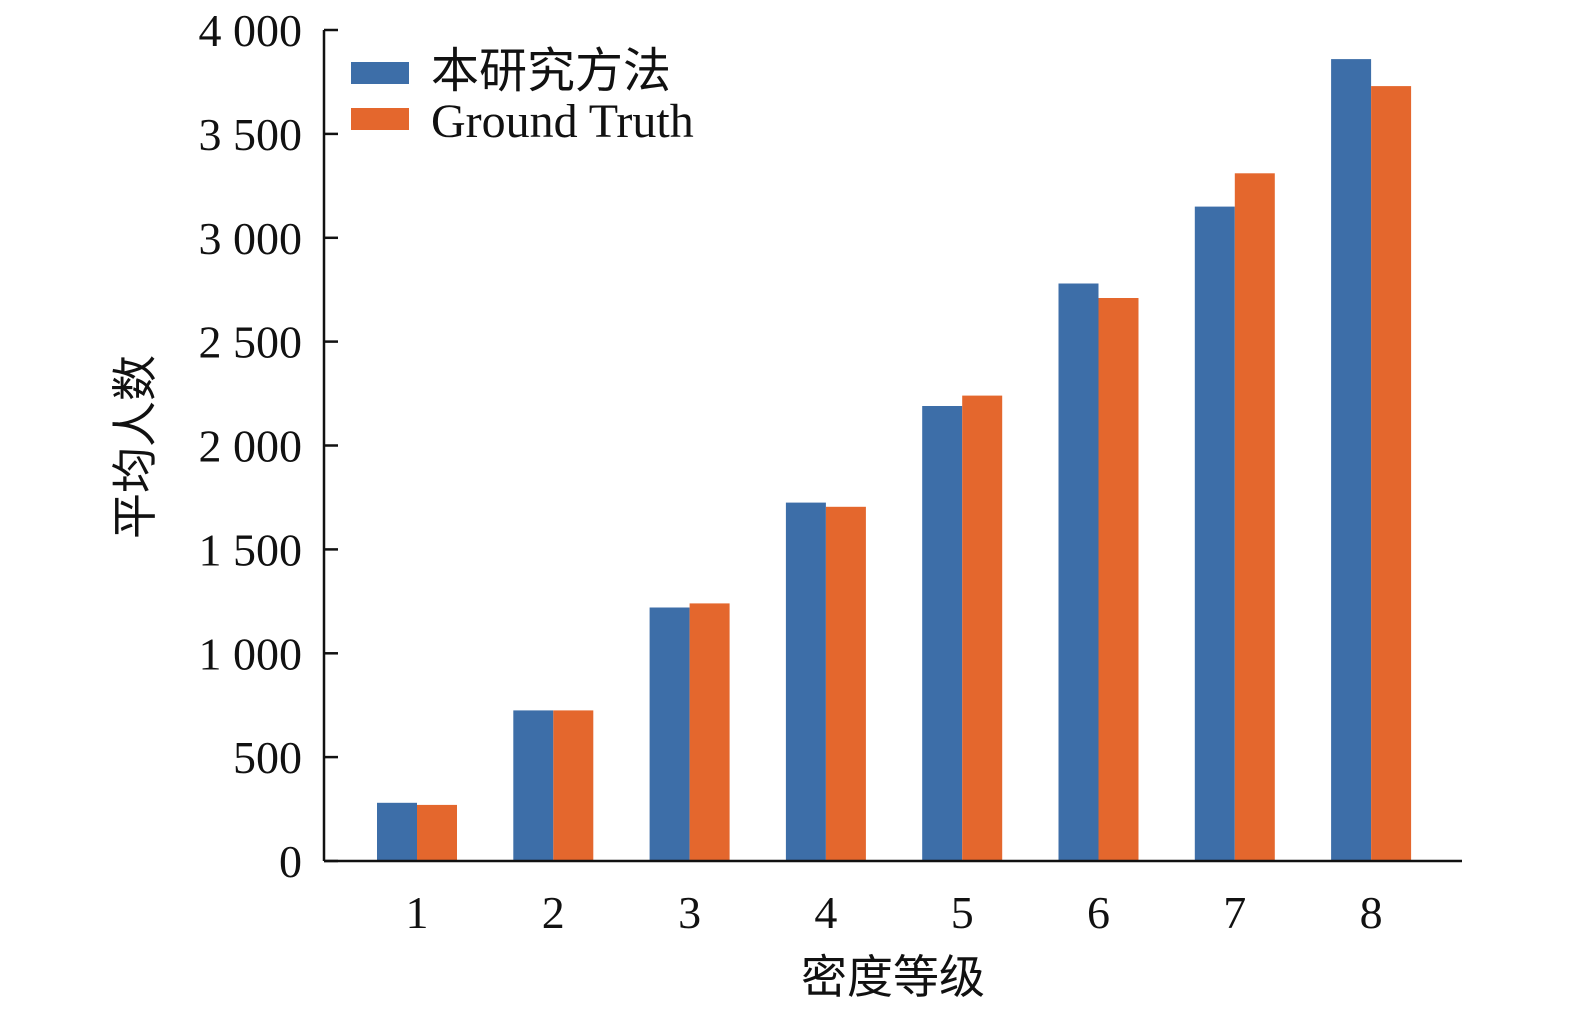  What do you see at coordinates (251, 653) in the screenshot?
I see `y-tick-label: 1 000` at bounding box center [251, 653].